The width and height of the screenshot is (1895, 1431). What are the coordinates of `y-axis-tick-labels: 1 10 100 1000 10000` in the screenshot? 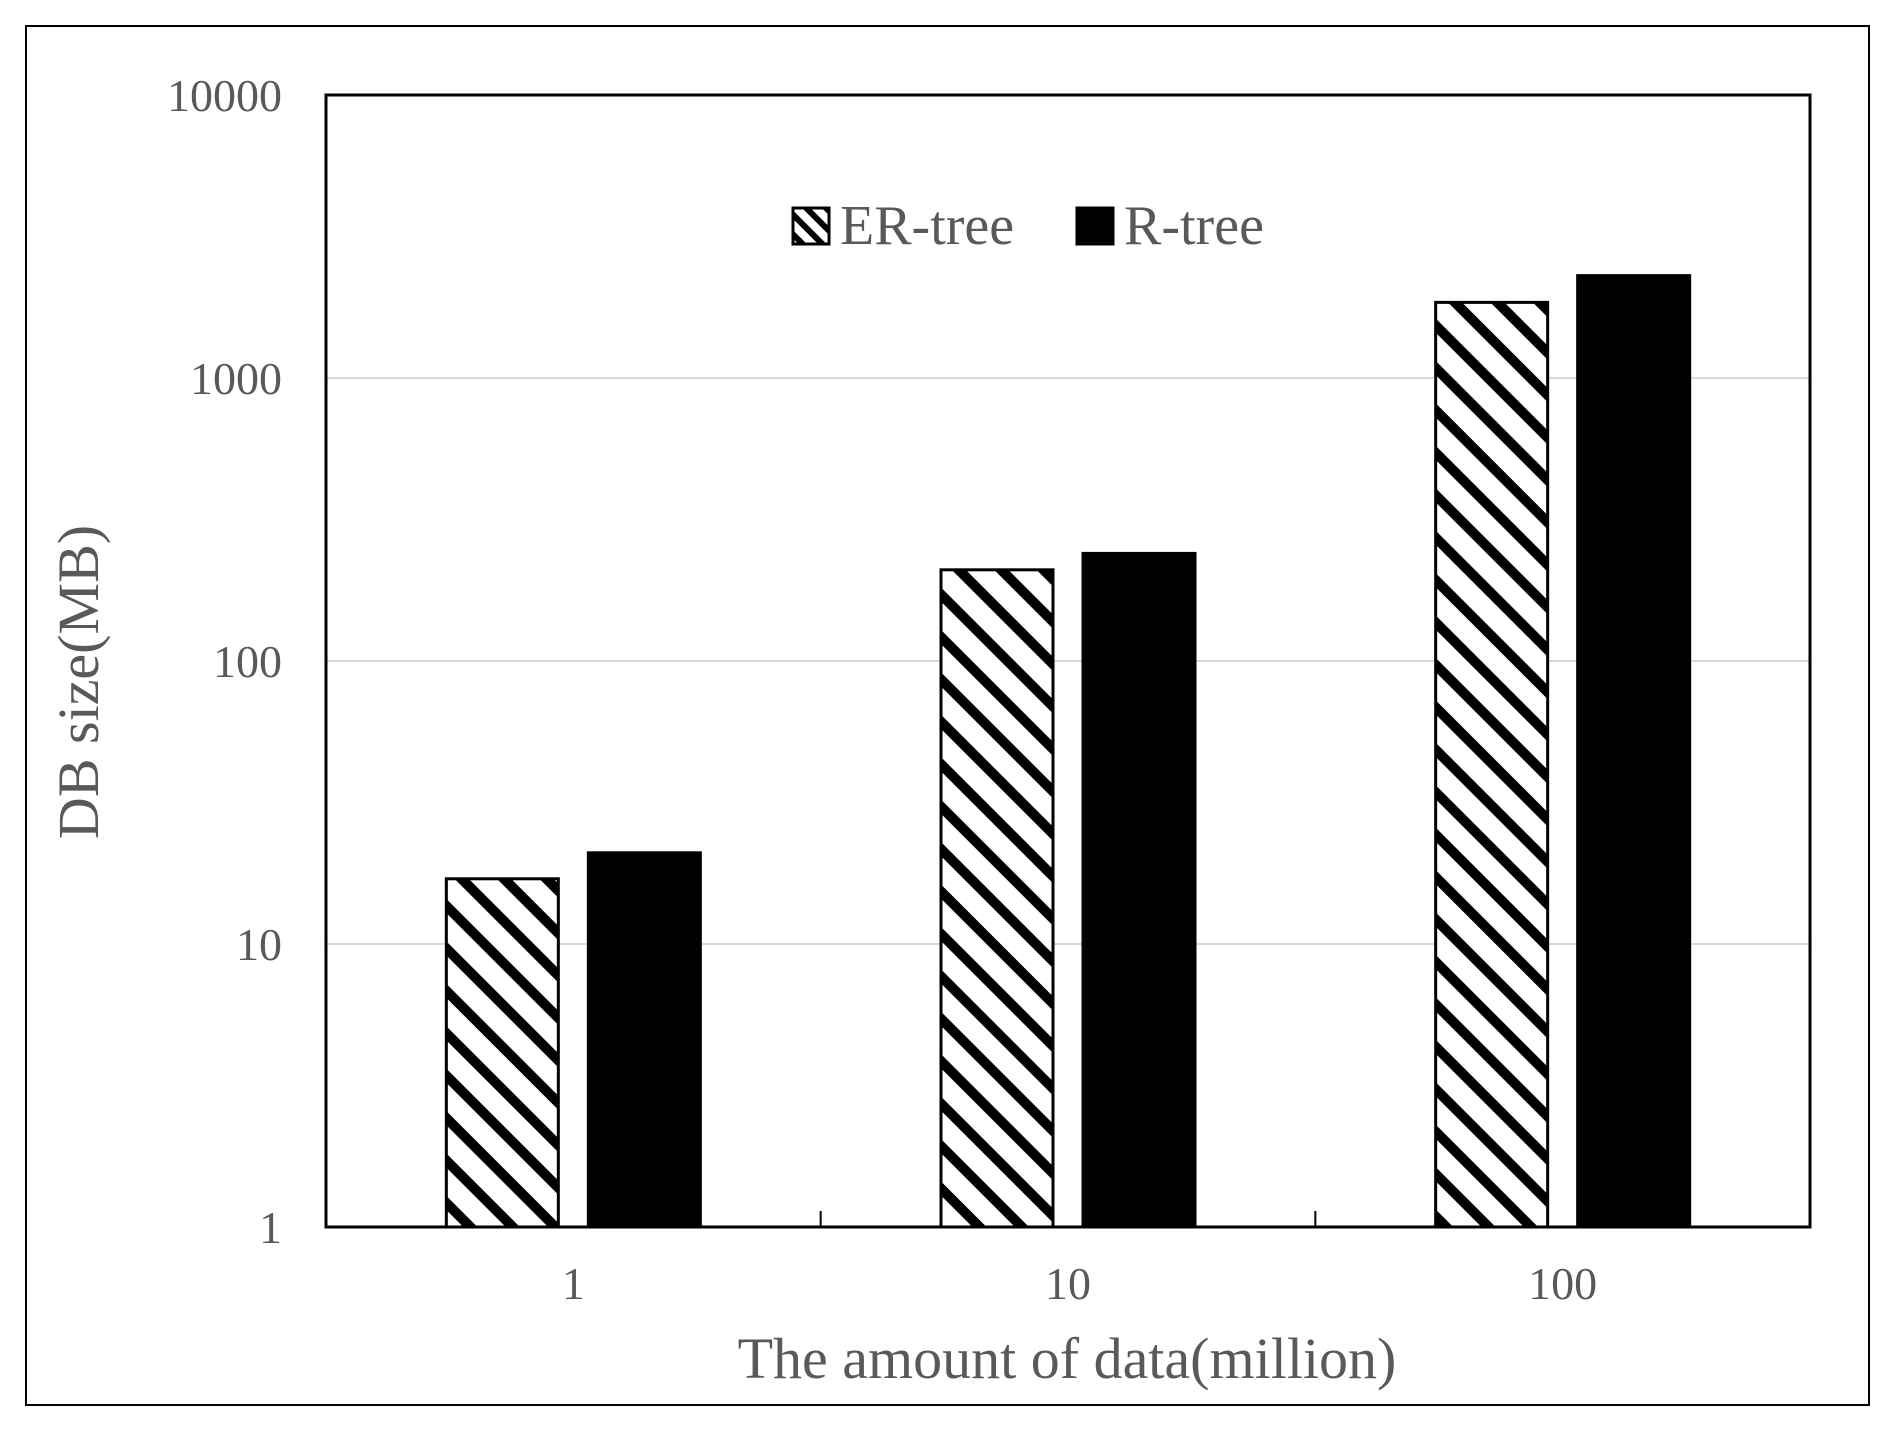 It's located at (224, 661).